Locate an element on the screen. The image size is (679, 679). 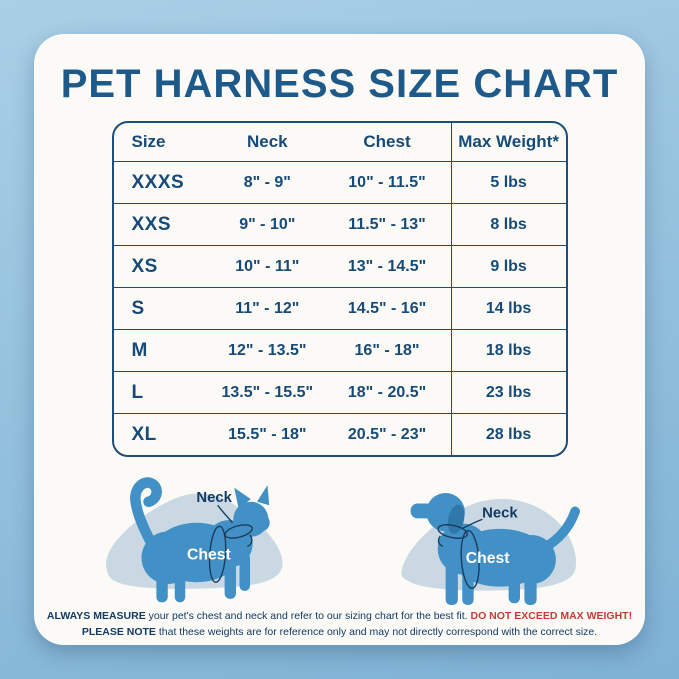
cat-illustration: Neck Chest is located at coordinates (194, 540).